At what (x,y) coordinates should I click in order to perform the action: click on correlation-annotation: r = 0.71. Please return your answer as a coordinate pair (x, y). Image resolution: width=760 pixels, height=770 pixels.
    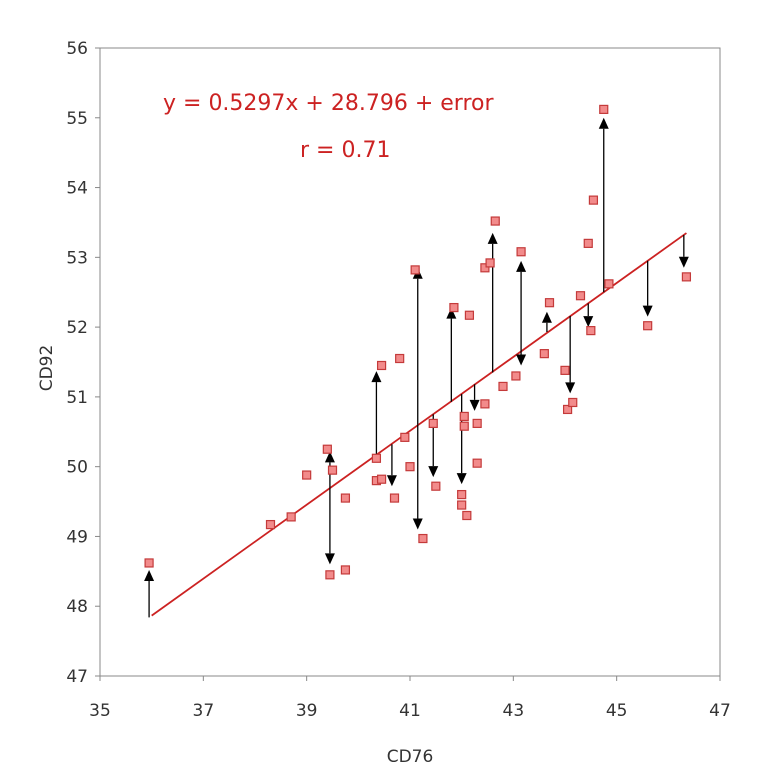
    Looking at the image, I should click on (345, 150).